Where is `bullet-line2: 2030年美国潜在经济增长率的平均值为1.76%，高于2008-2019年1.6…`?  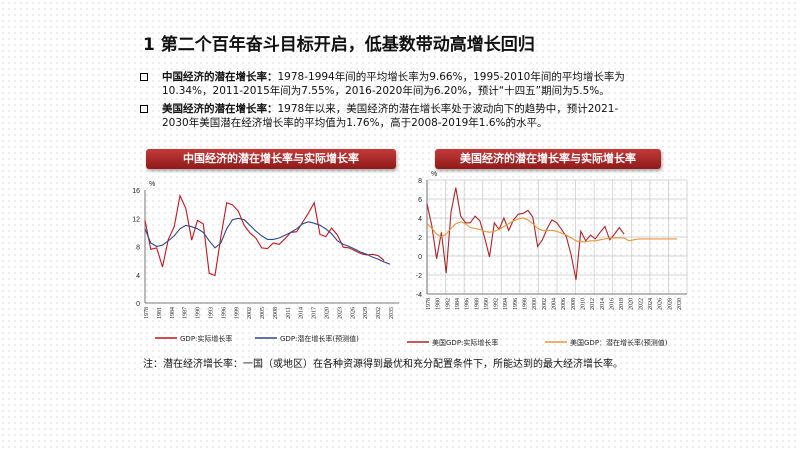 bullet-line2: 2030年美国潜在经济增长率的平均值为1.76%，高于2008-2019年1.6… is located at coordinates (355, 123).